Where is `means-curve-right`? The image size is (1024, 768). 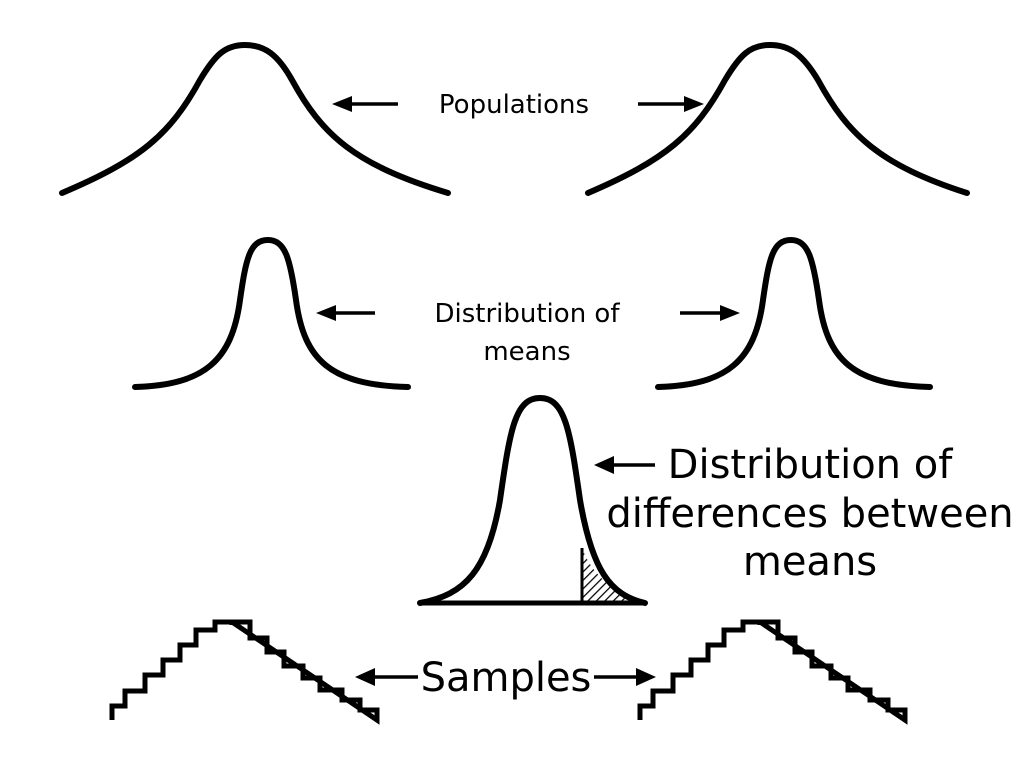
means-curve-right is located at coordinates (794, 313).